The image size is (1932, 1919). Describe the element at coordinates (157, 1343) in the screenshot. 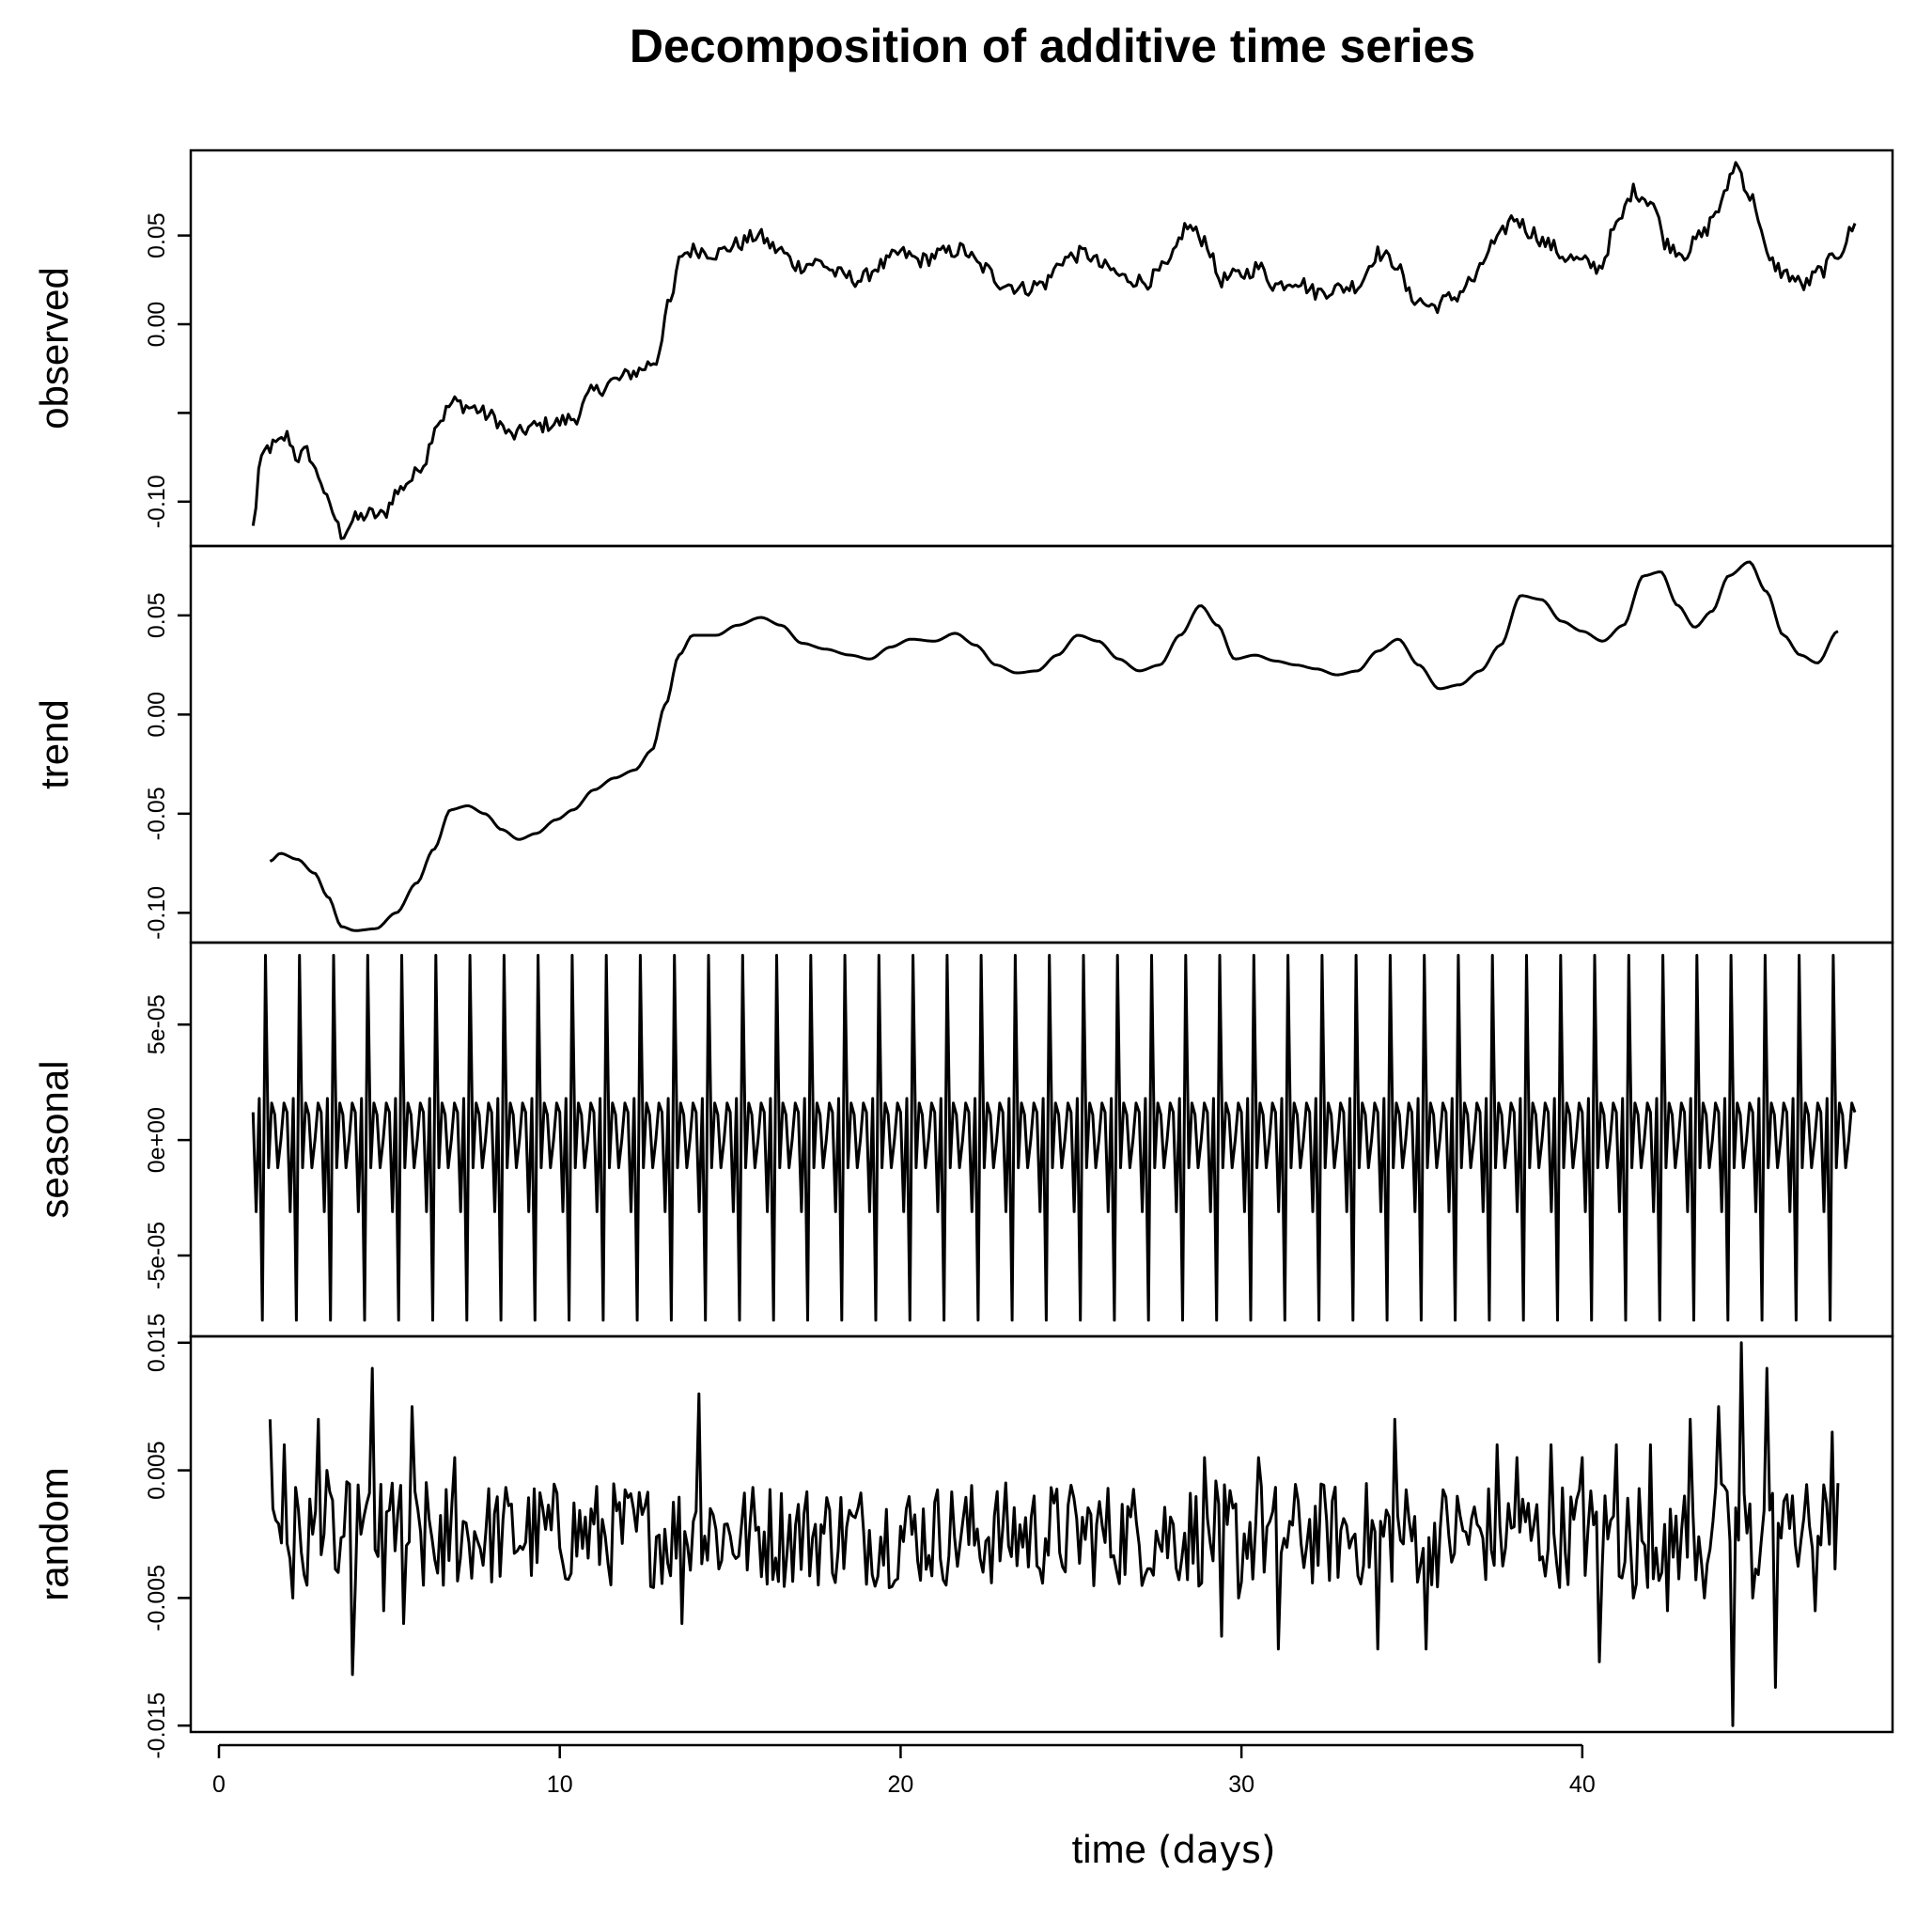

I see `y-tick-label-random: 0.015` at that location.